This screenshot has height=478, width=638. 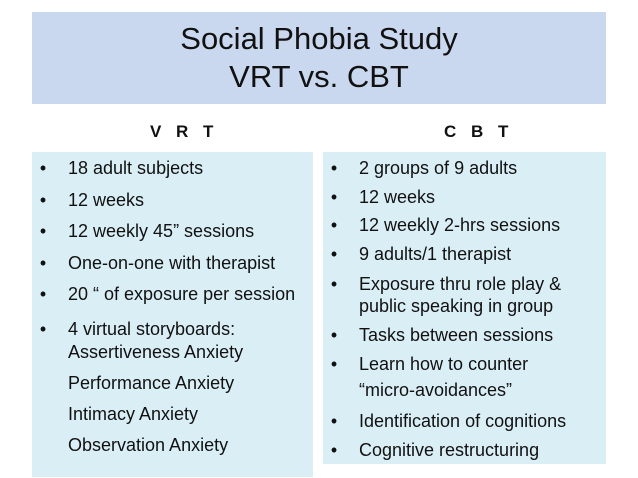 What do you see at coordinates (136, 168) in the screenshot?
I see `list-item-text: 18 adult subjects` at bounding box center [136, 168].